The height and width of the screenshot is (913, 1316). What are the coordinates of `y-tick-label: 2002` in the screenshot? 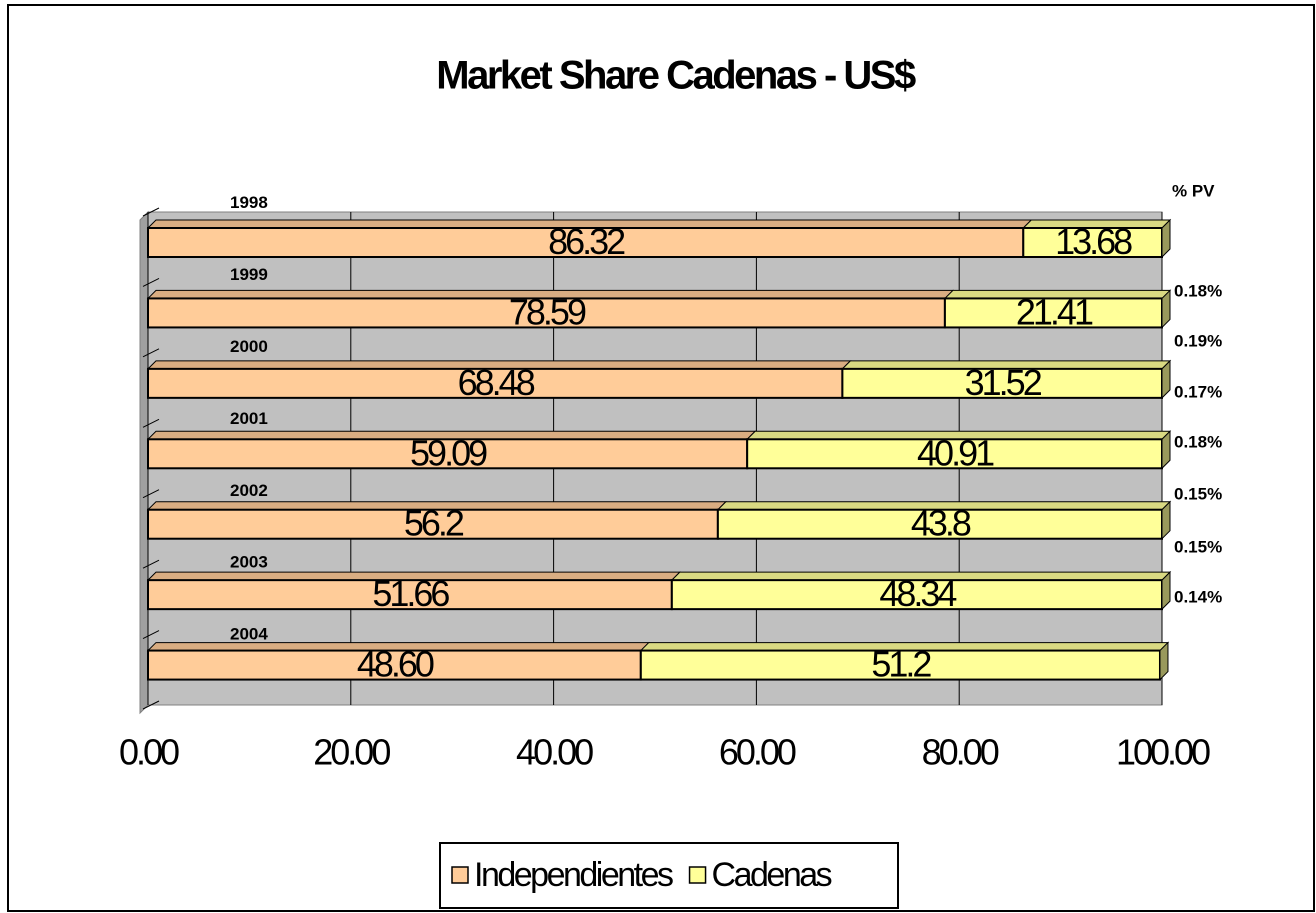 It's located at (249, 490).